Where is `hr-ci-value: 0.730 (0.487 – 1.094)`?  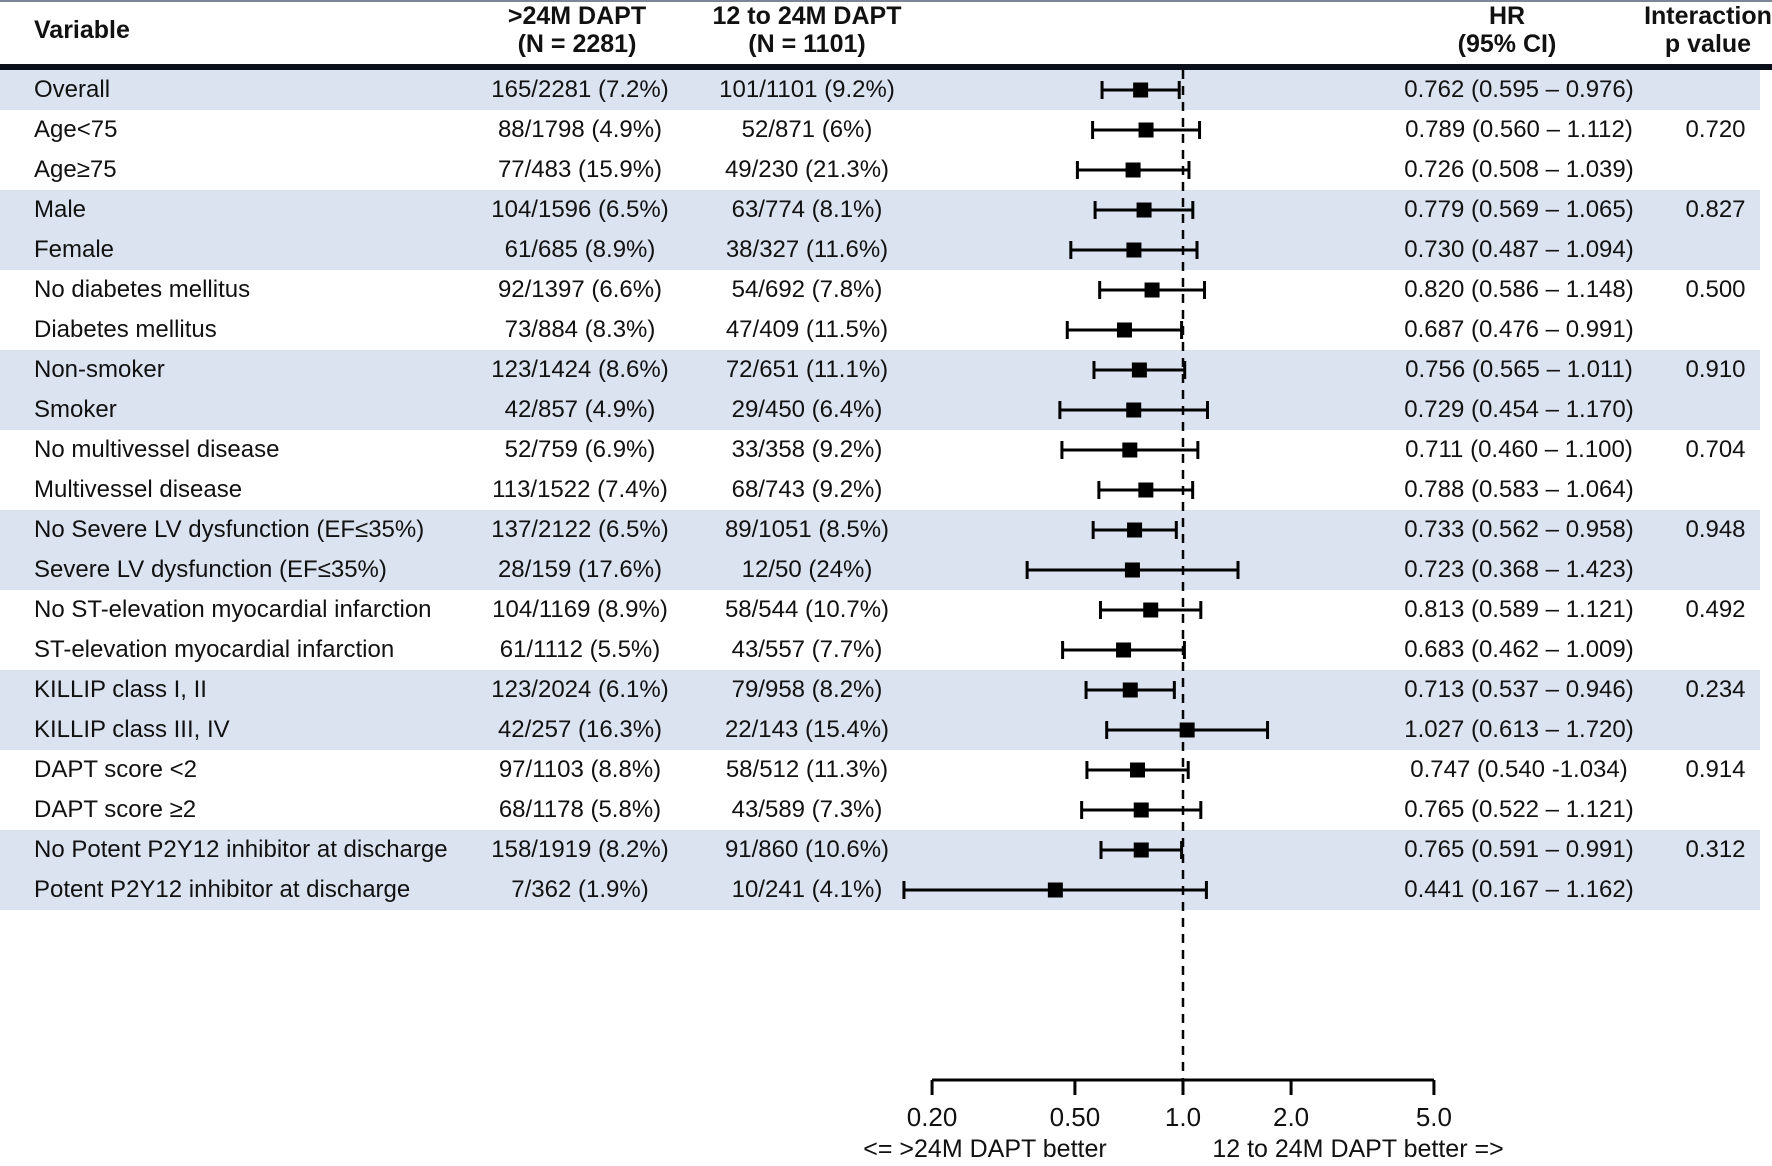
hr-ci-value: 0.730 (0.487 – 1.094) is located at coordinates (1519, 249).